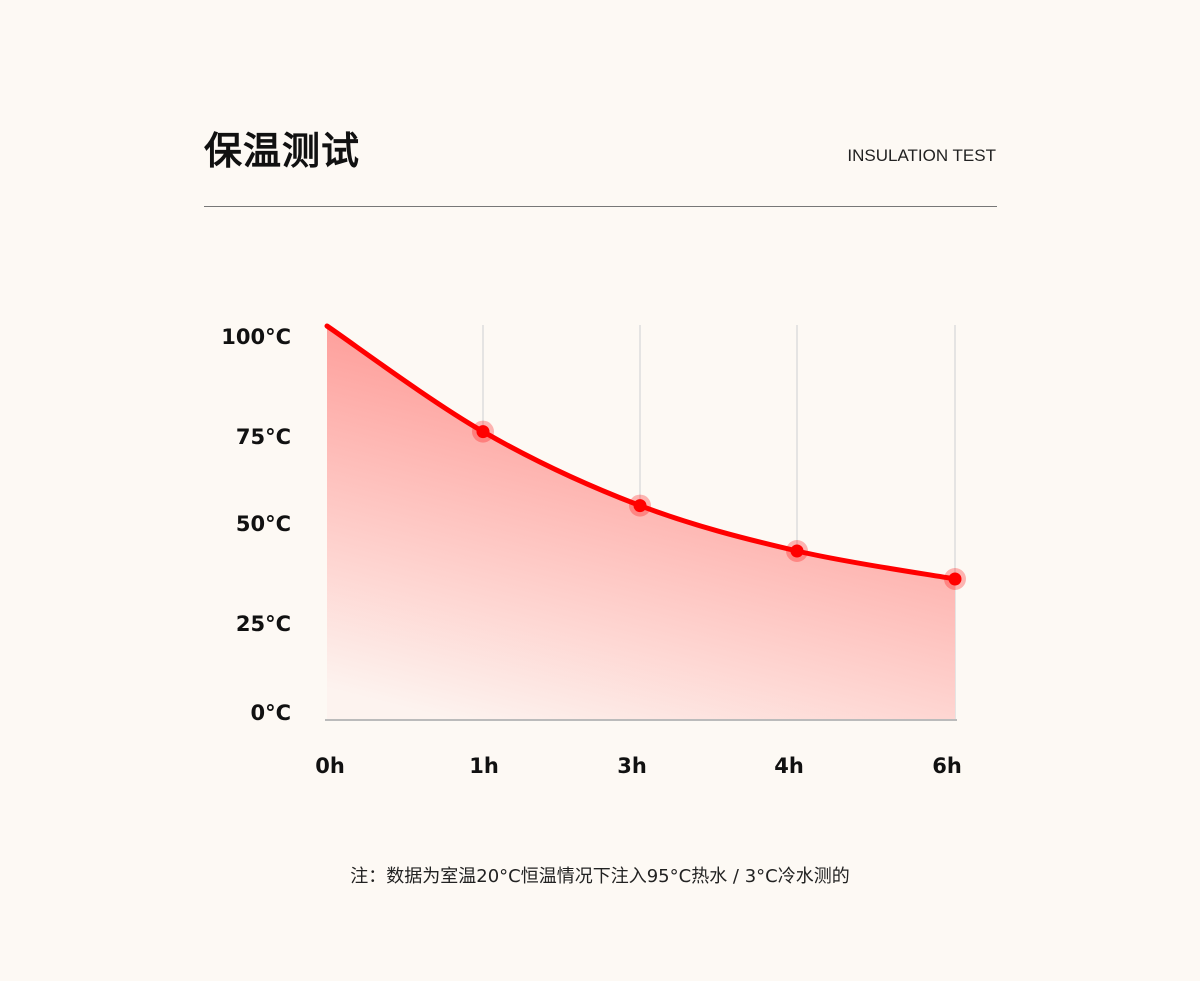  Describe the element at coordinates (256, 337) in the screenshot. I see `y-tick-label: 100°C` at that location.